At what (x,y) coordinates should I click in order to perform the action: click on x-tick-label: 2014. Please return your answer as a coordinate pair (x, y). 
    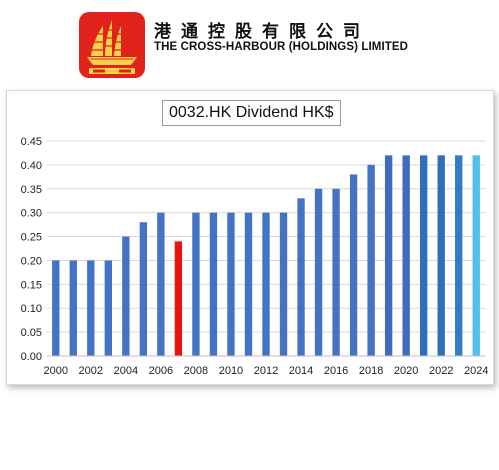
    Looking at the image, I should click on (301, 371).